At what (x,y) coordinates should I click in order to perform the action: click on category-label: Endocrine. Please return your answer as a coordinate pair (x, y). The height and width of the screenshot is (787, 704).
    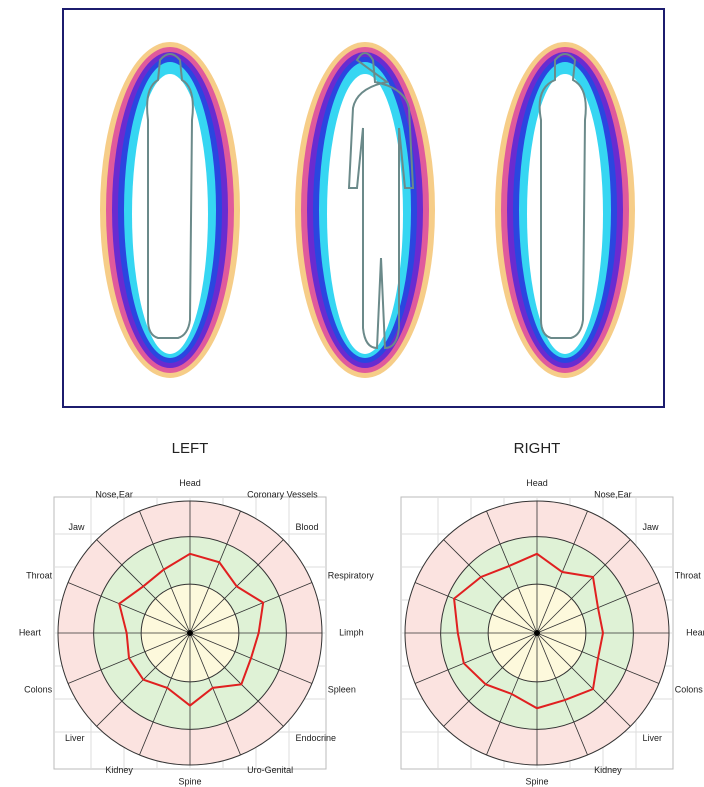
    Looking at the image, I should click on (315, 738).